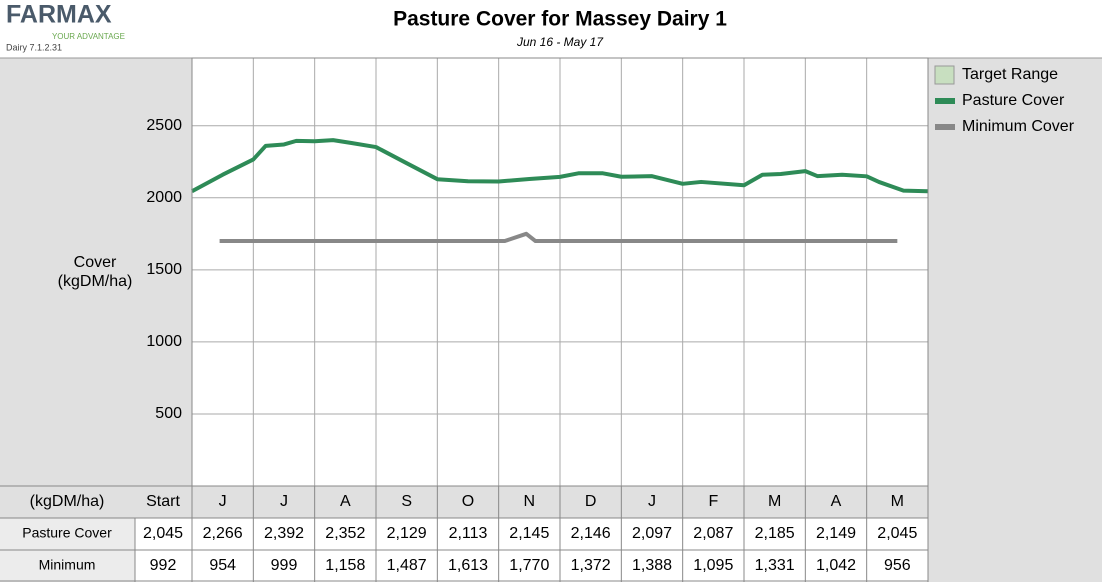  Describe the element at coordinates (836, 565) in the screenshot. I see `table-cell: 1,042` at that location.